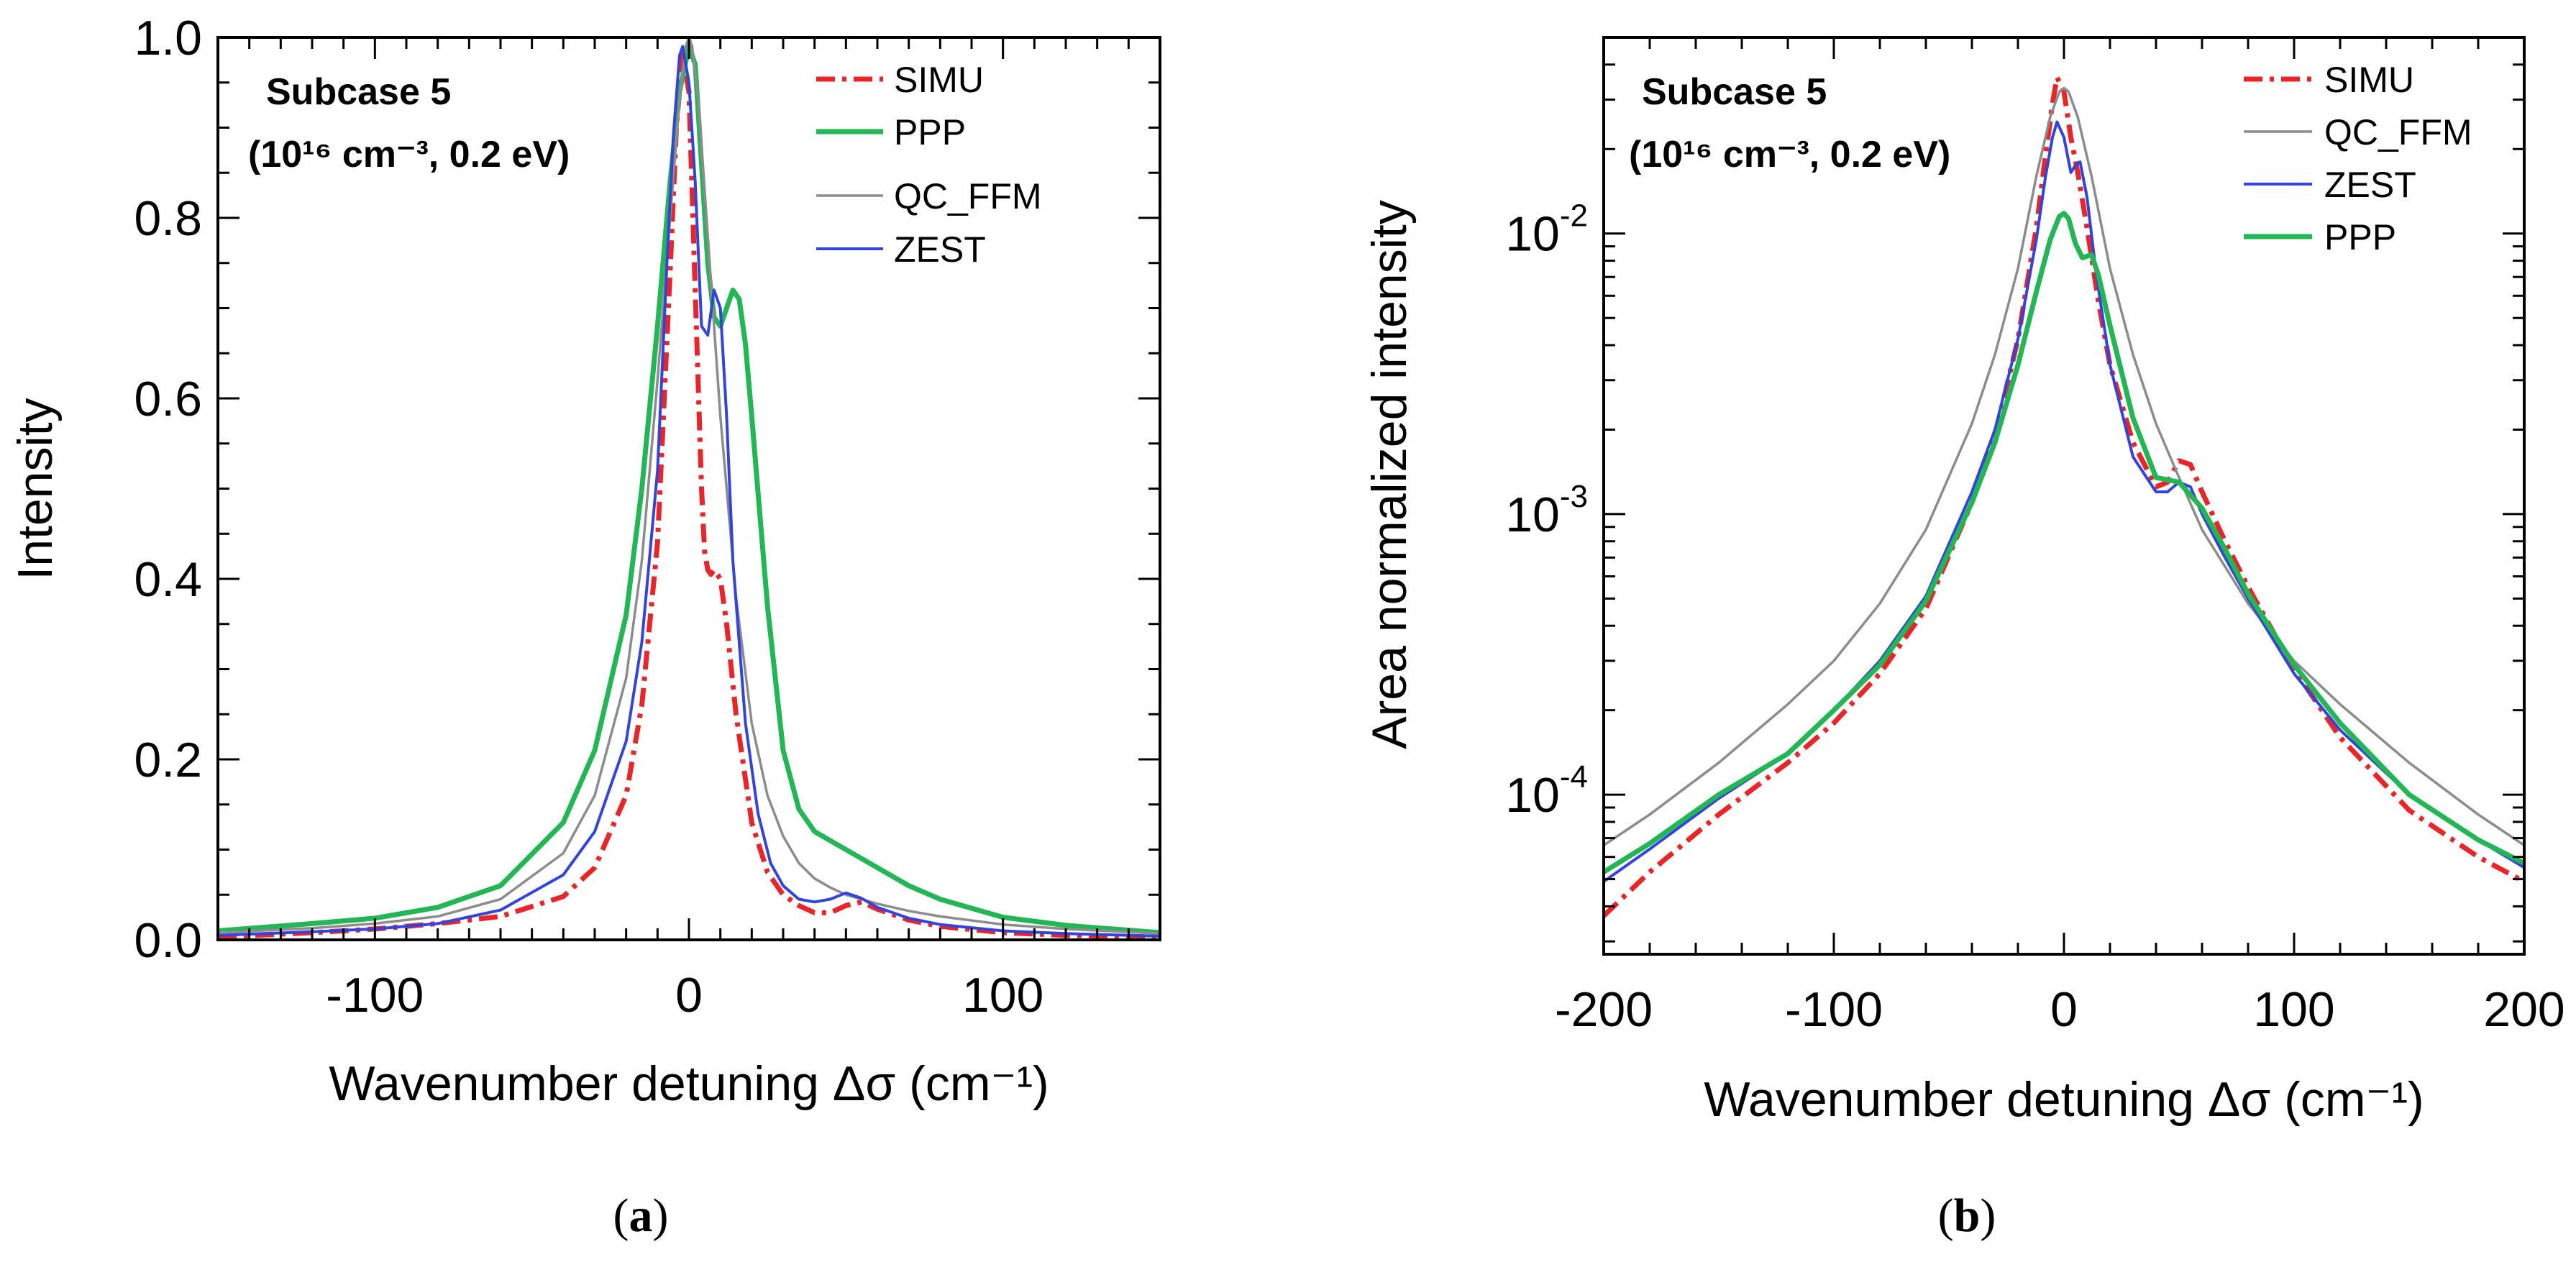  What do you see at coordinates (2369, 80) in the screenshot?
I see `panel-b-legend-label-simu: SIMU` at bounding box center [2369, 80].